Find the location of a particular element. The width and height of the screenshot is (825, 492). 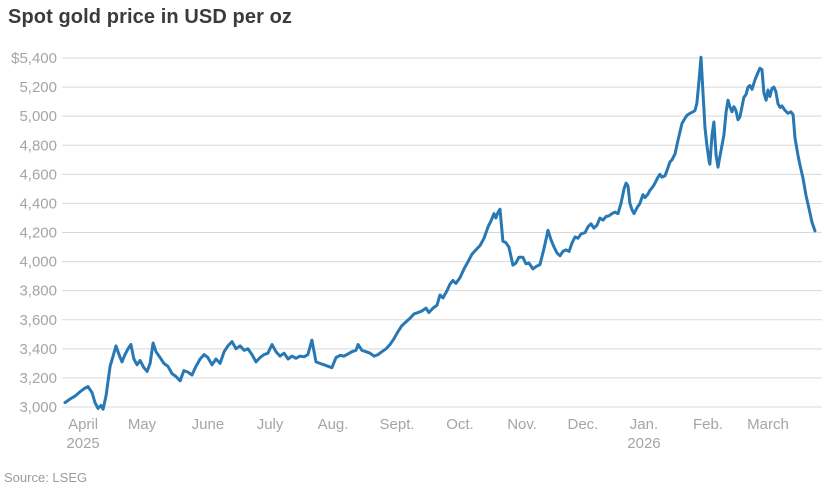

y-tick-label: 5,200 is located at coordinates (38, 87).